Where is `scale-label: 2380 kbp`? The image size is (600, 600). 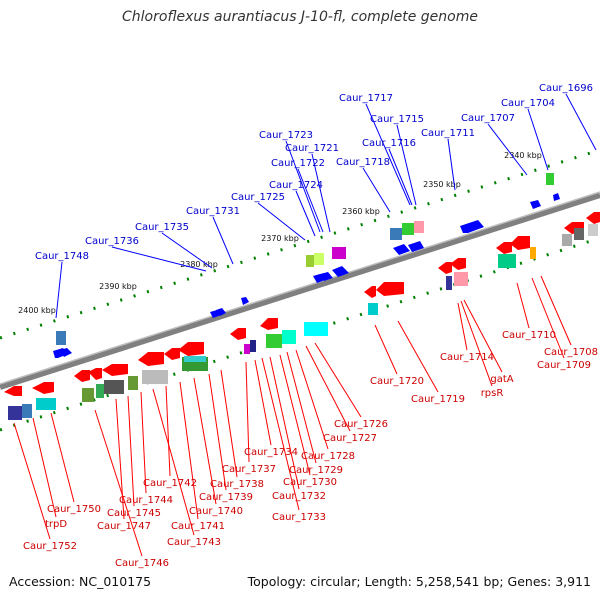
scale-label: 2380 kbp is located at coordinates (199, 264).